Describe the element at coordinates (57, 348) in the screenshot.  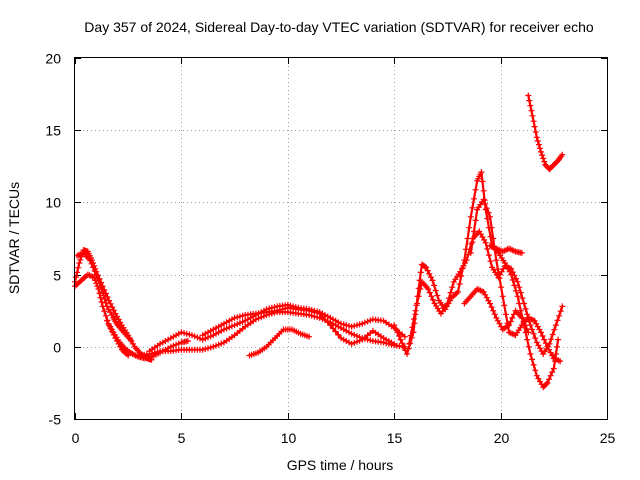
I see `y-tick-label: 0` at that location.